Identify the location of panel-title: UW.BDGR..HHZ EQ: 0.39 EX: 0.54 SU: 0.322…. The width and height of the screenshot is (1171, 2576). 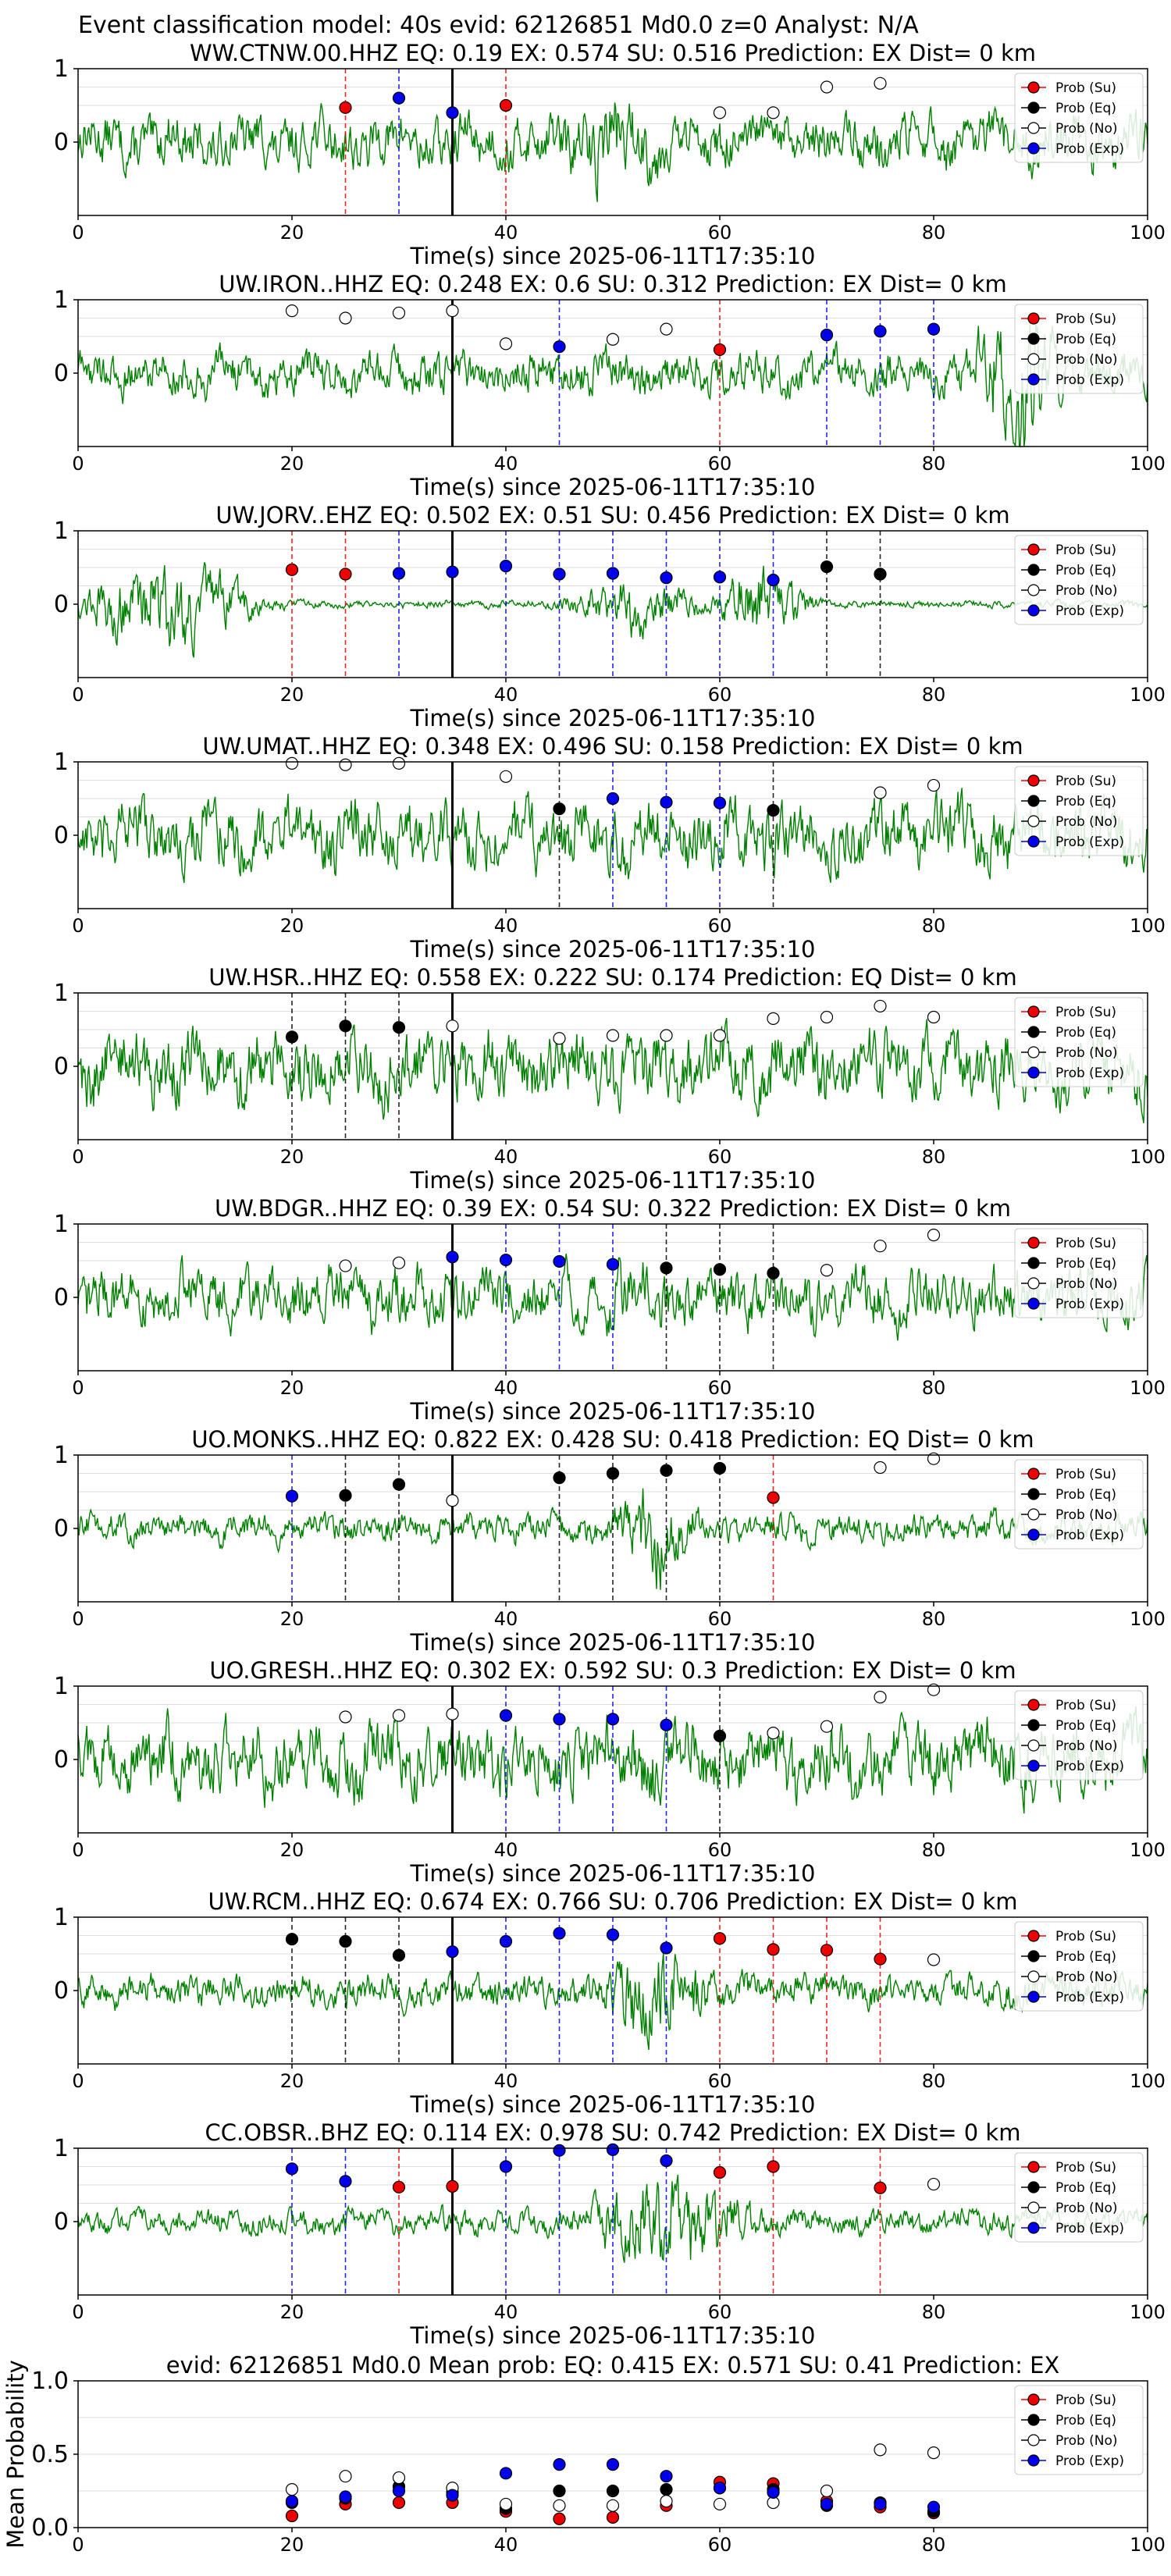
(613, 1208).